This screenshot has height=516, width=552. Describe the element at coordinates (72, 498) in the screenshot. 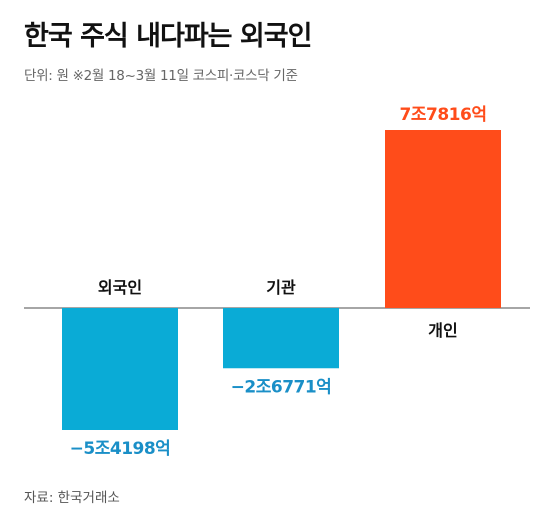

I see `source-note: 자료: 한국거래소` at that location.